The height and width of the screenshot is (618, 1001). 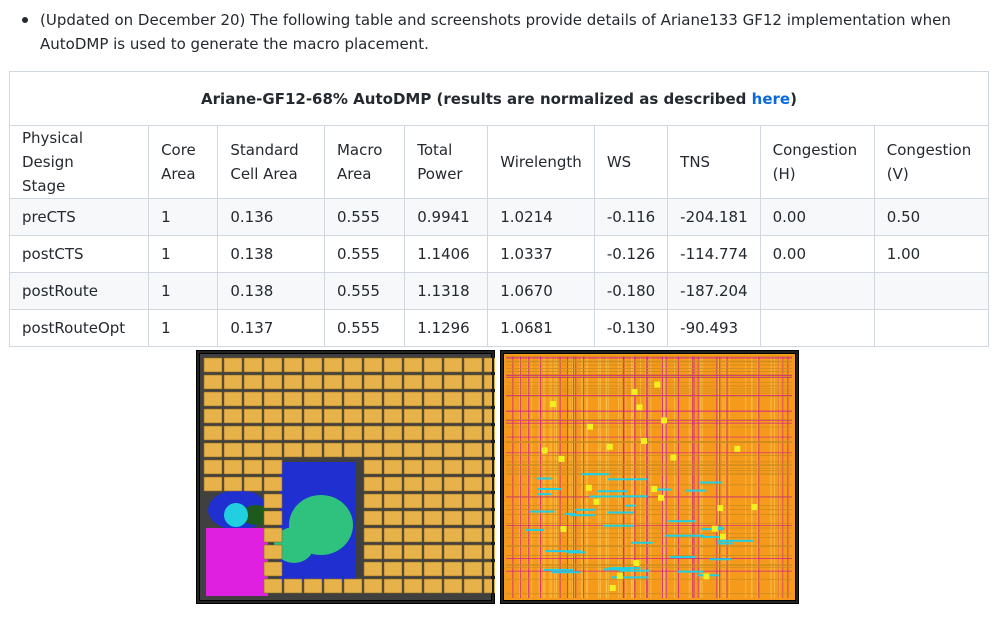 I want to click on cell: 1.0337, so click(x=541, y=254).